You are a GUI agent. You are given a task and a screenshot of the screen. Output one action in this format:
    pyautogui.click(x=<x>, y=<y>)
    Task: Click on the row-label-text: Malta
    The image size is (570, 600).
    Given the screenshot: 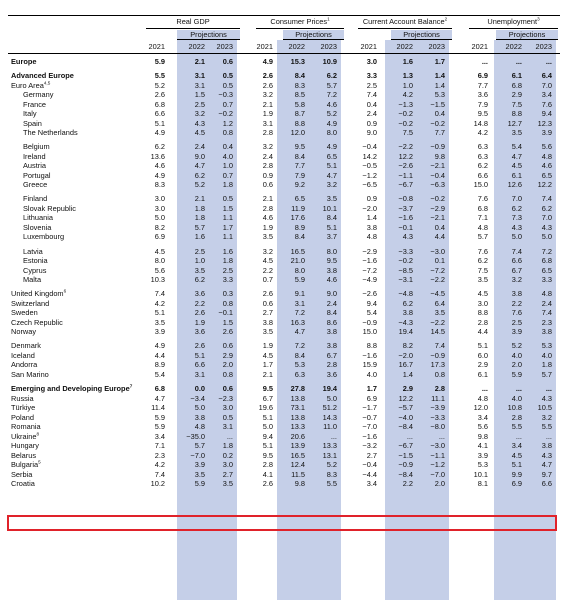 What is the action you would take?
    pyautogui.click(x=32, y=280)
    